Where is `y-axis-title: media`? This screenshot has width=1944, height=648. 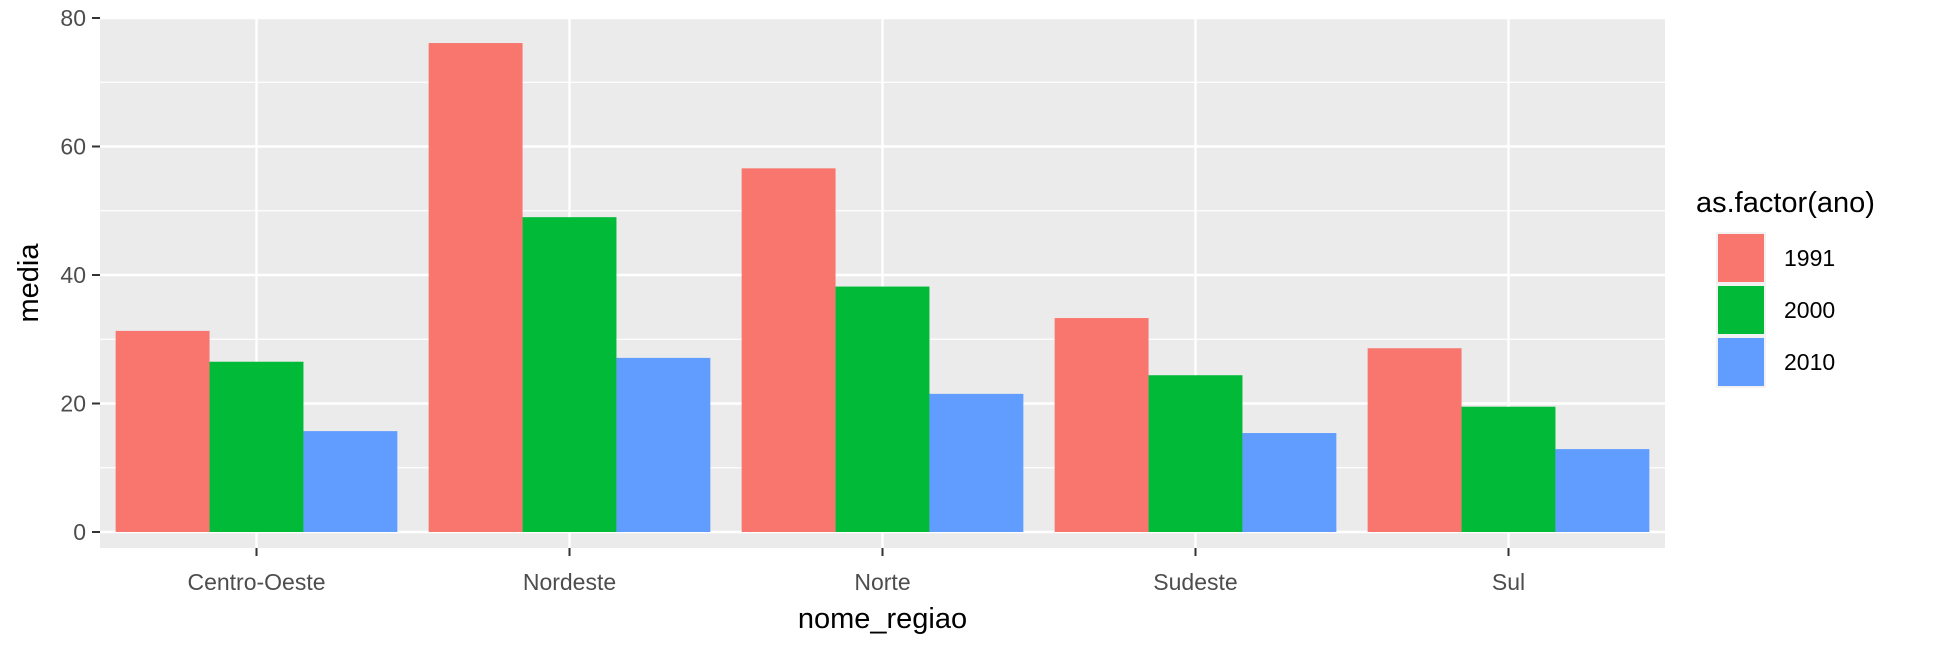
y-axis-title: media is located at coordinates (29, 283).